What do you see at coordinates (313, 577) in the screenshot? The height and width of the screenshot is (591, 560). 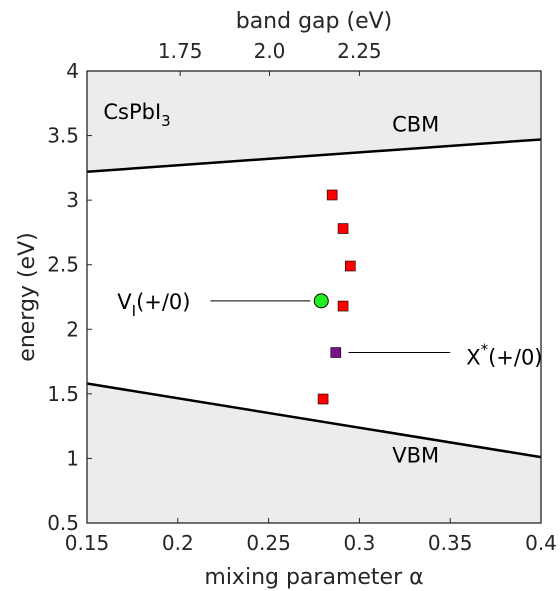 I see `x-axis-title: mixing parameter α` at bounding box center [313, 577].